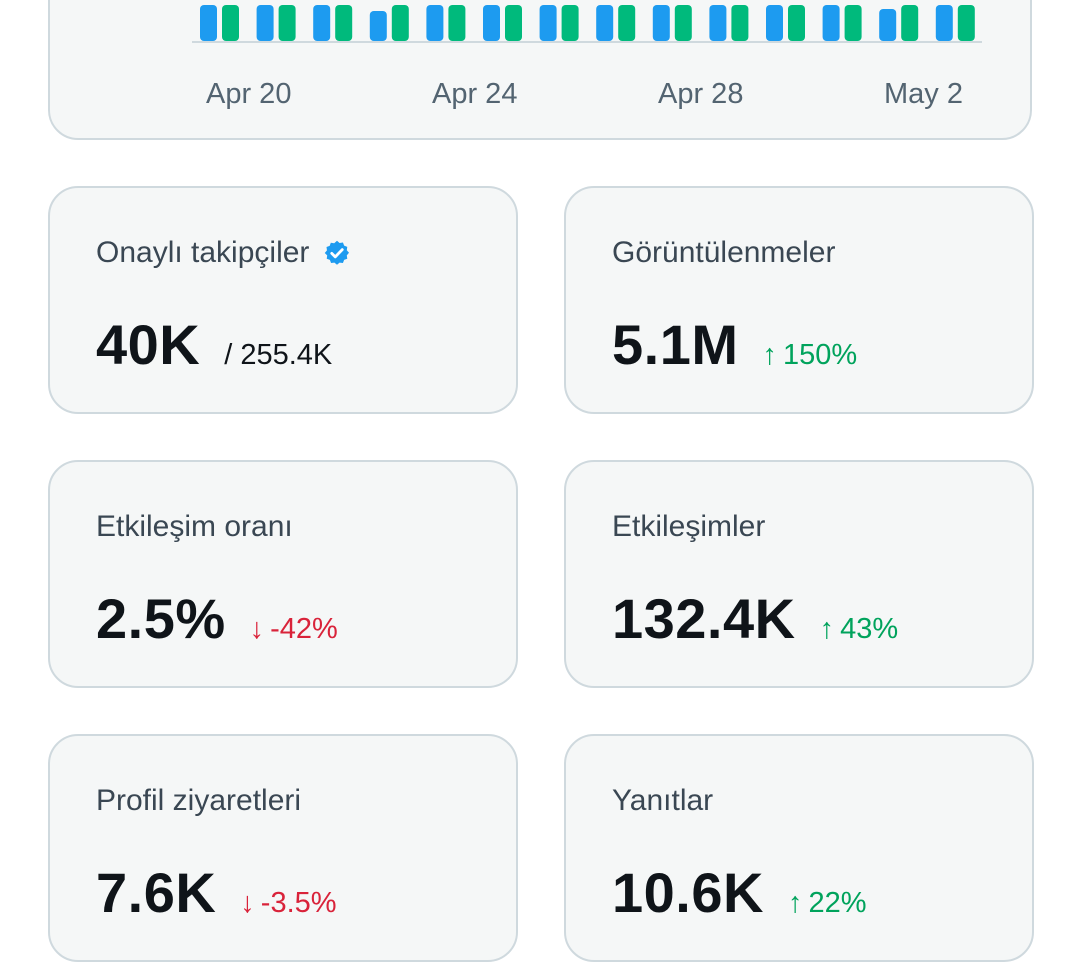 The height and width of the screenshot is (965, 1080). Describe the element at coordinates (663, 800) in the screenshot. I see `card-label: Yanıtlar` at that location.